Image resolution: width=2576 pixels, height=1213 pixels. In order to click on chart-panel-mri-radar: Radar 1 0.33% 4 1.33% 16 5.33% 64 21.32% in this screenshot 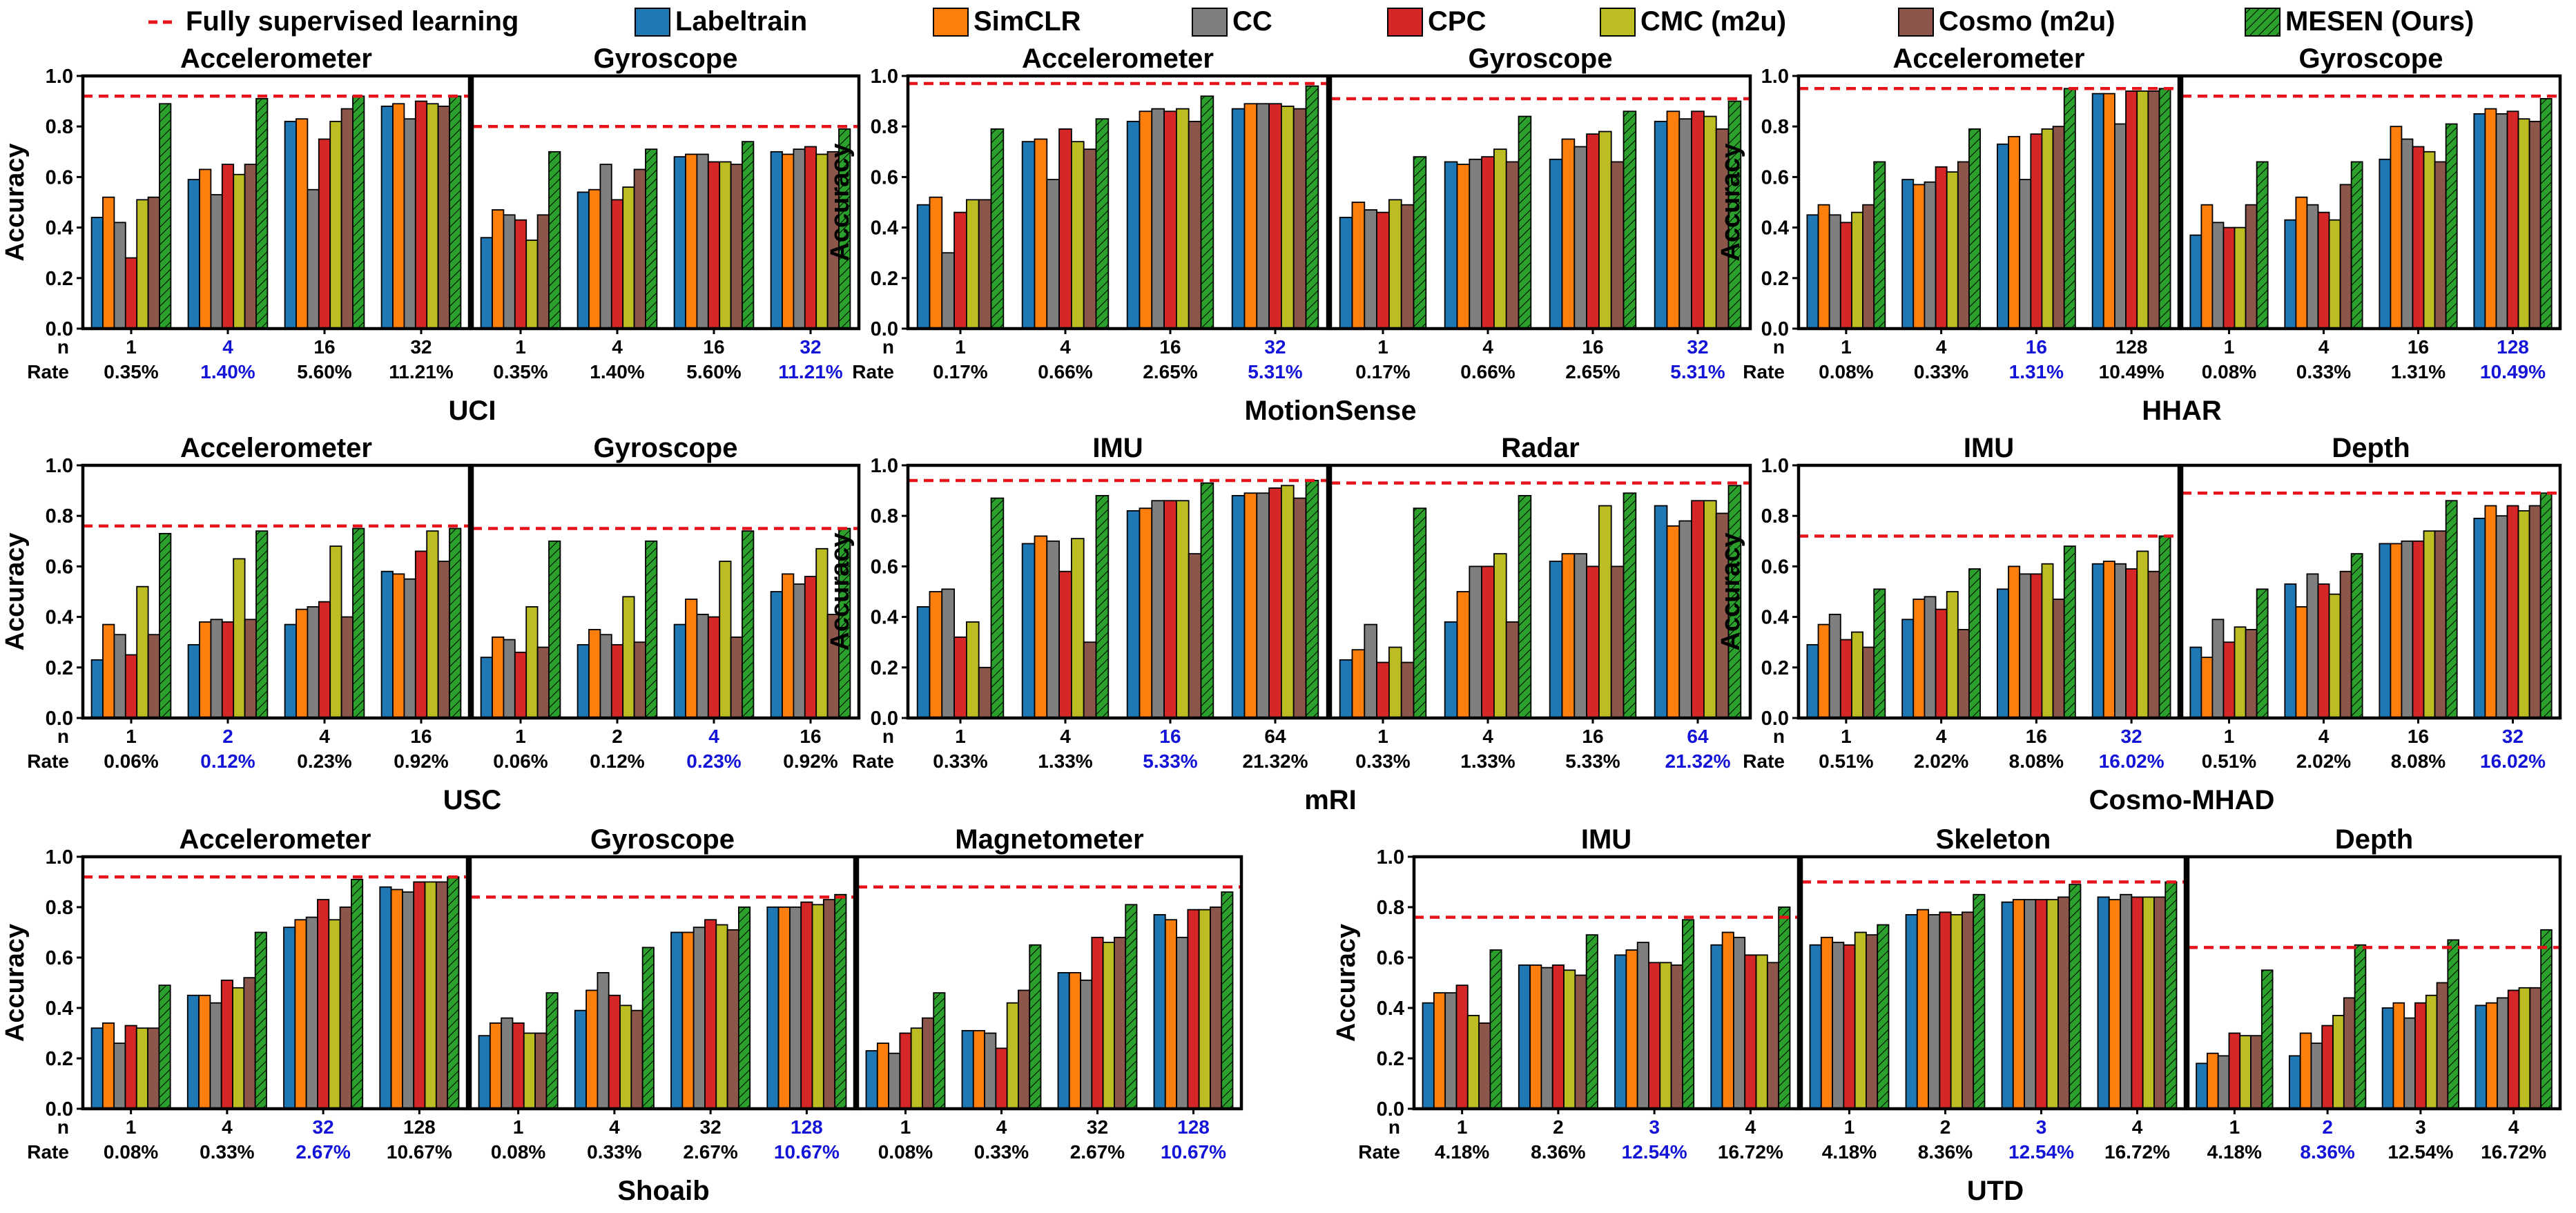, I will do `click(1540, 603)`.